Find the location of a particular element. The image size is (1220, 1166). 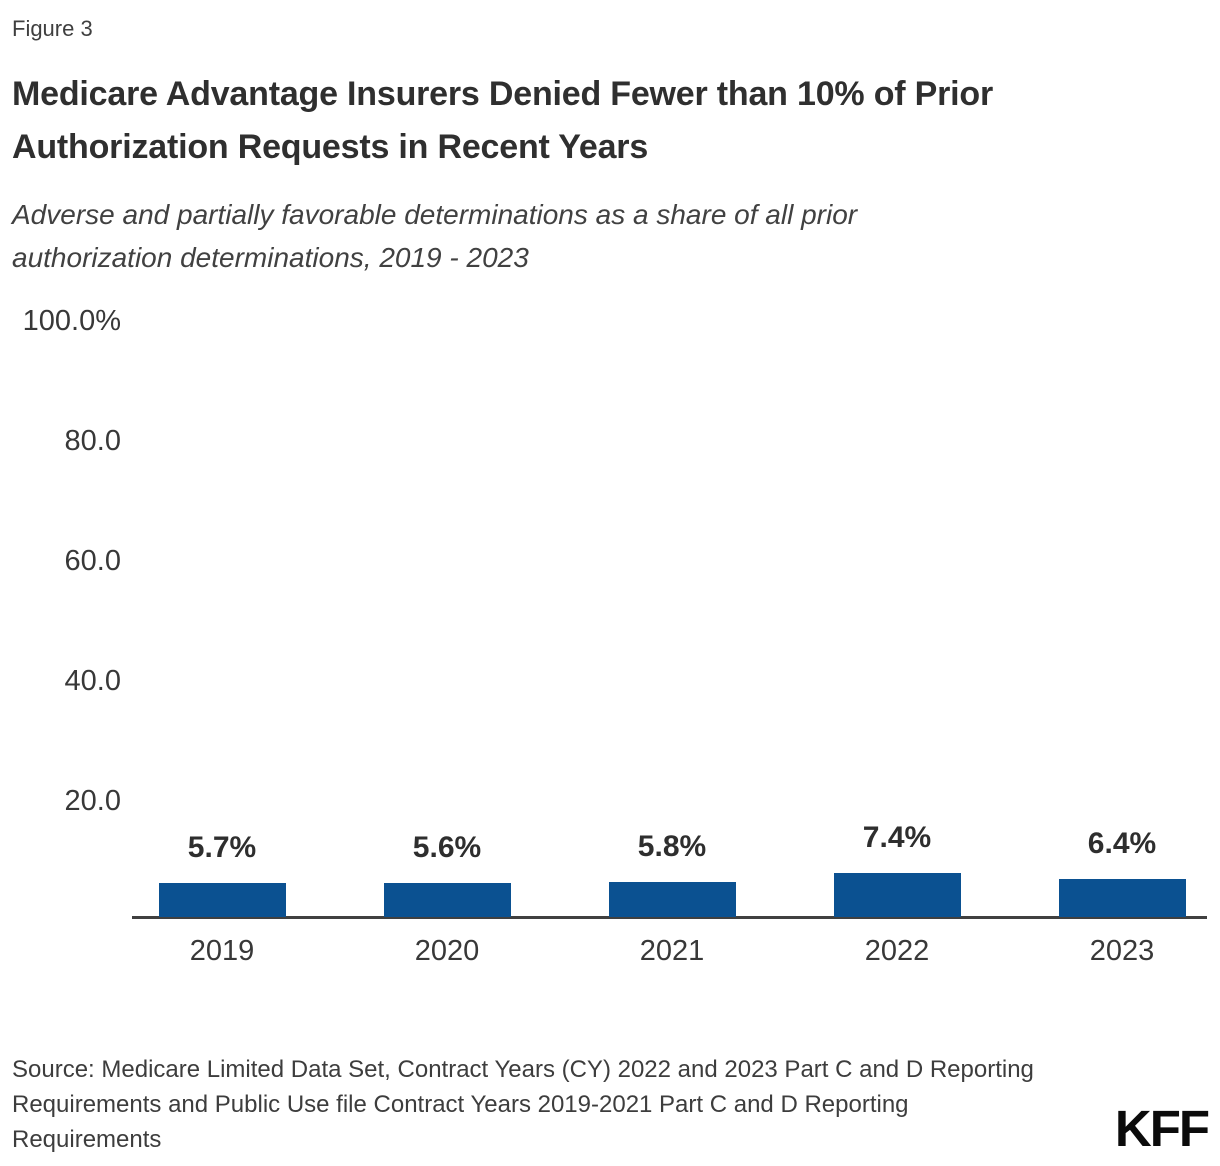

x-axis-tick-label-2022: 2022 is located at coordinates (897, 951).